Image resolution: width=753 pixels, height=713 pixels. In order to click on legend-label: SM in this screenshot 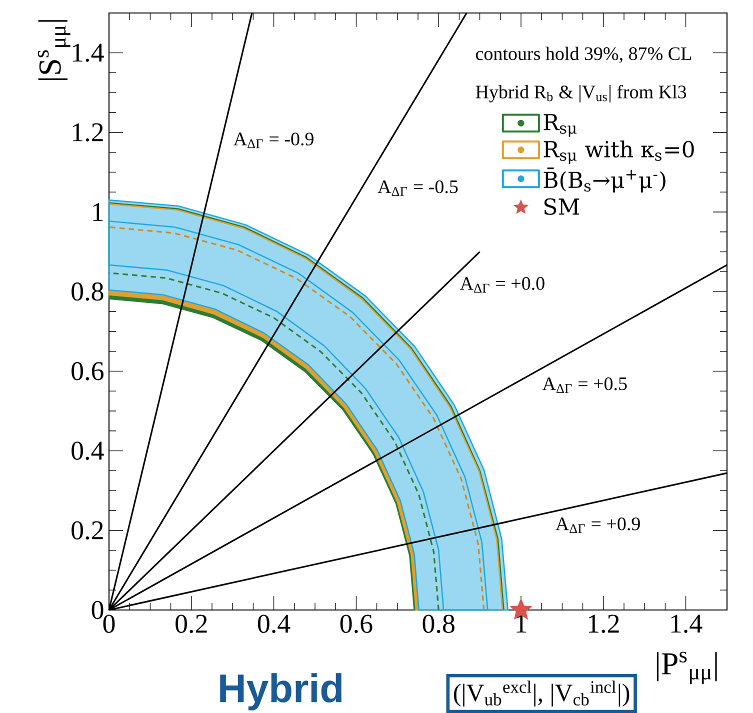, I will do `click(562, 206)`.